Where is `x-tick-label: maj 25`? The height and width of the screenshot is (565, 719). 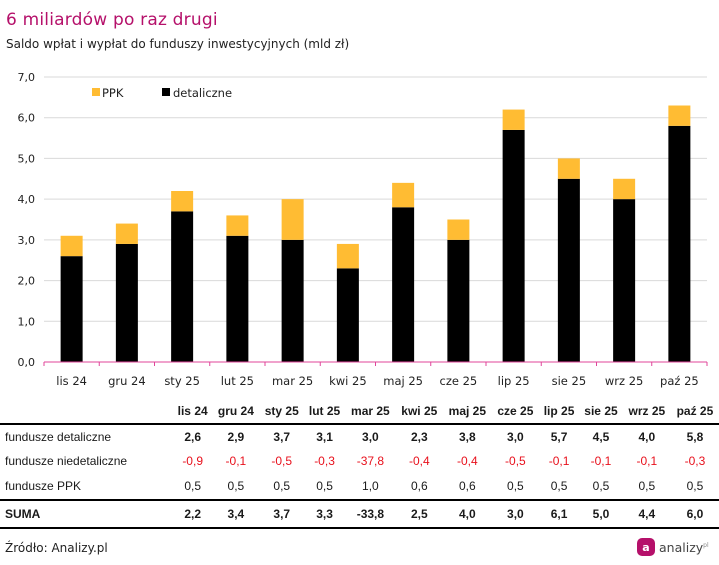 x-tick-label: maj 25 is located at coordinates (403, 381).